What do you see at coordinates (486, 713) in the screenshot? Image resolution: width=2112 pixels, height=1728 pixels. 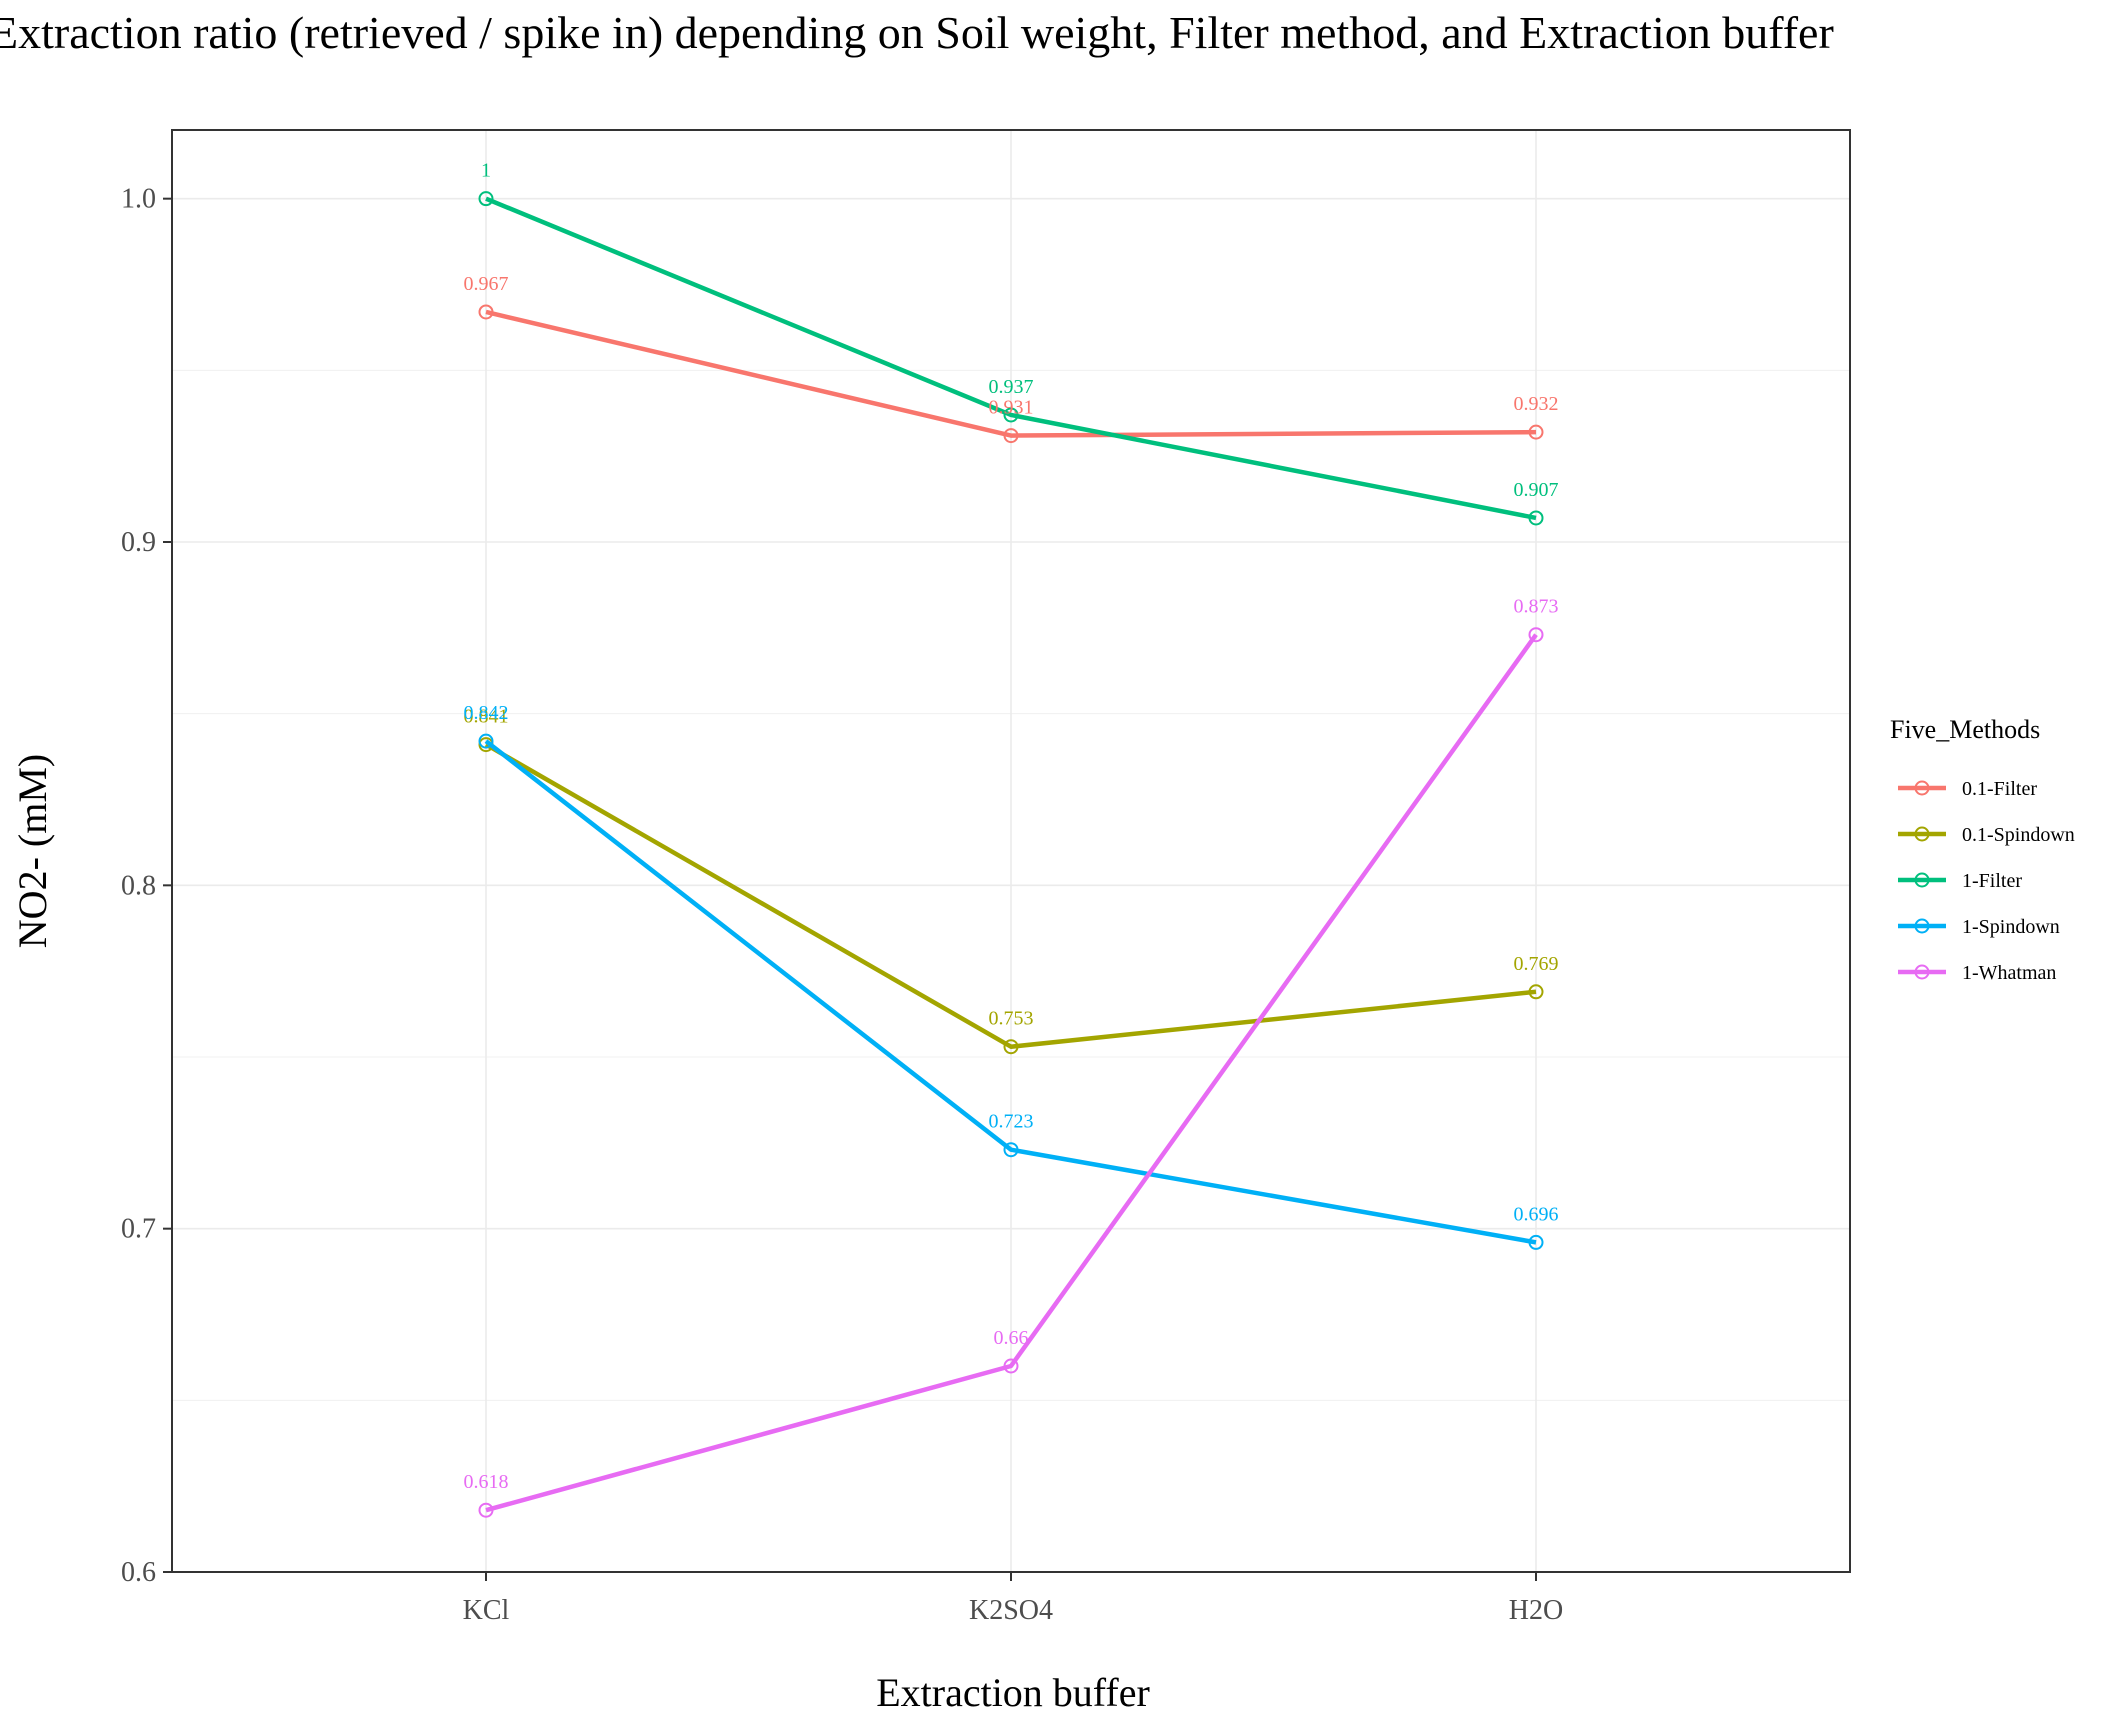 I see `data-label: 0.842` at bounding box center [486, 713].